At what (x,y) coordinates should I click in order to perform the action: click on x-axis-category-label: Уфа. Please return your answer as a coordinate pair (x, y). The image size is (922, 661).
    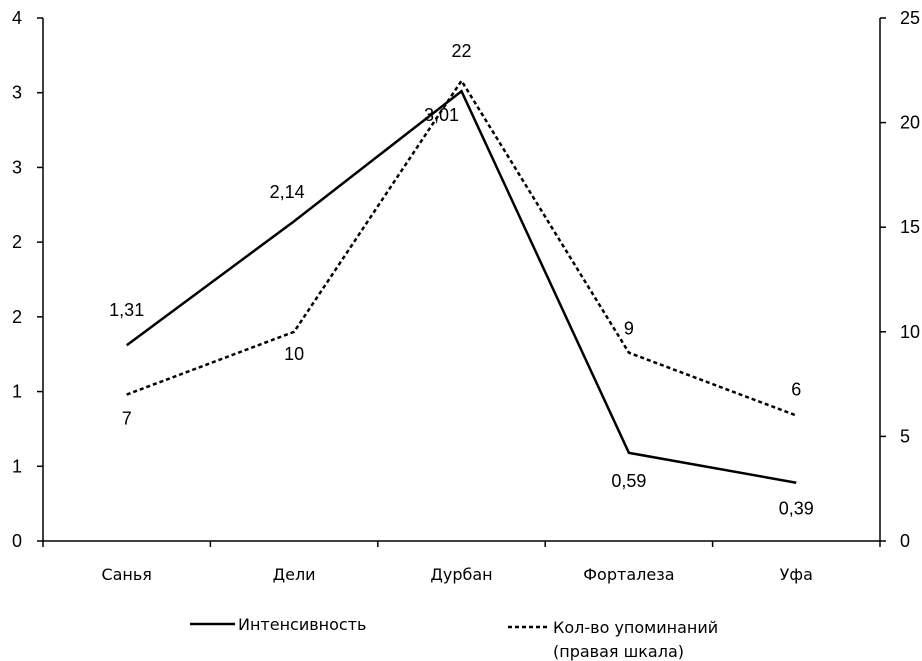
    Looking at the image, I should click on (796, 574).